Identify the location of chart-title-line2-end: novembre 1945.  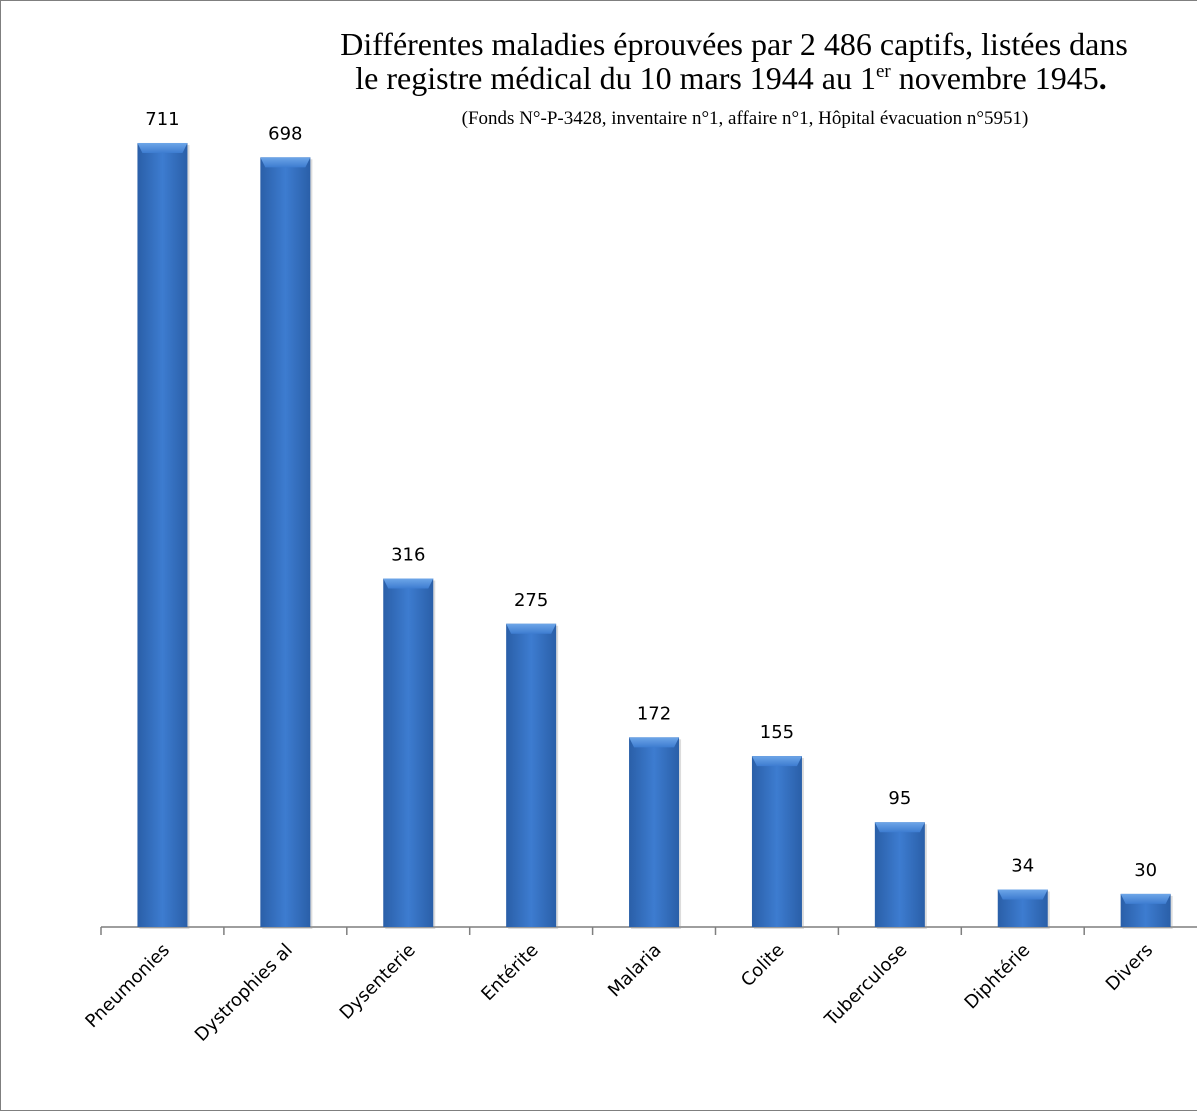
(995, 78).